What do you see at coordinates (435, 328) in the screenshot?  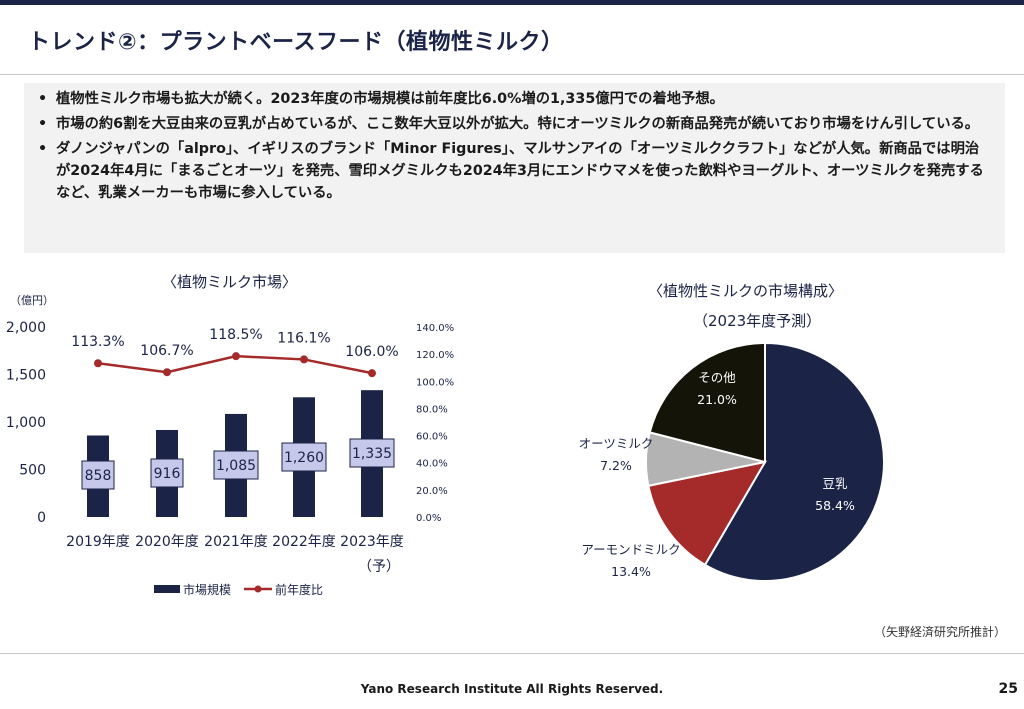 I see `y2-tick-label: 140.0%` at bounding box center [435, 328].